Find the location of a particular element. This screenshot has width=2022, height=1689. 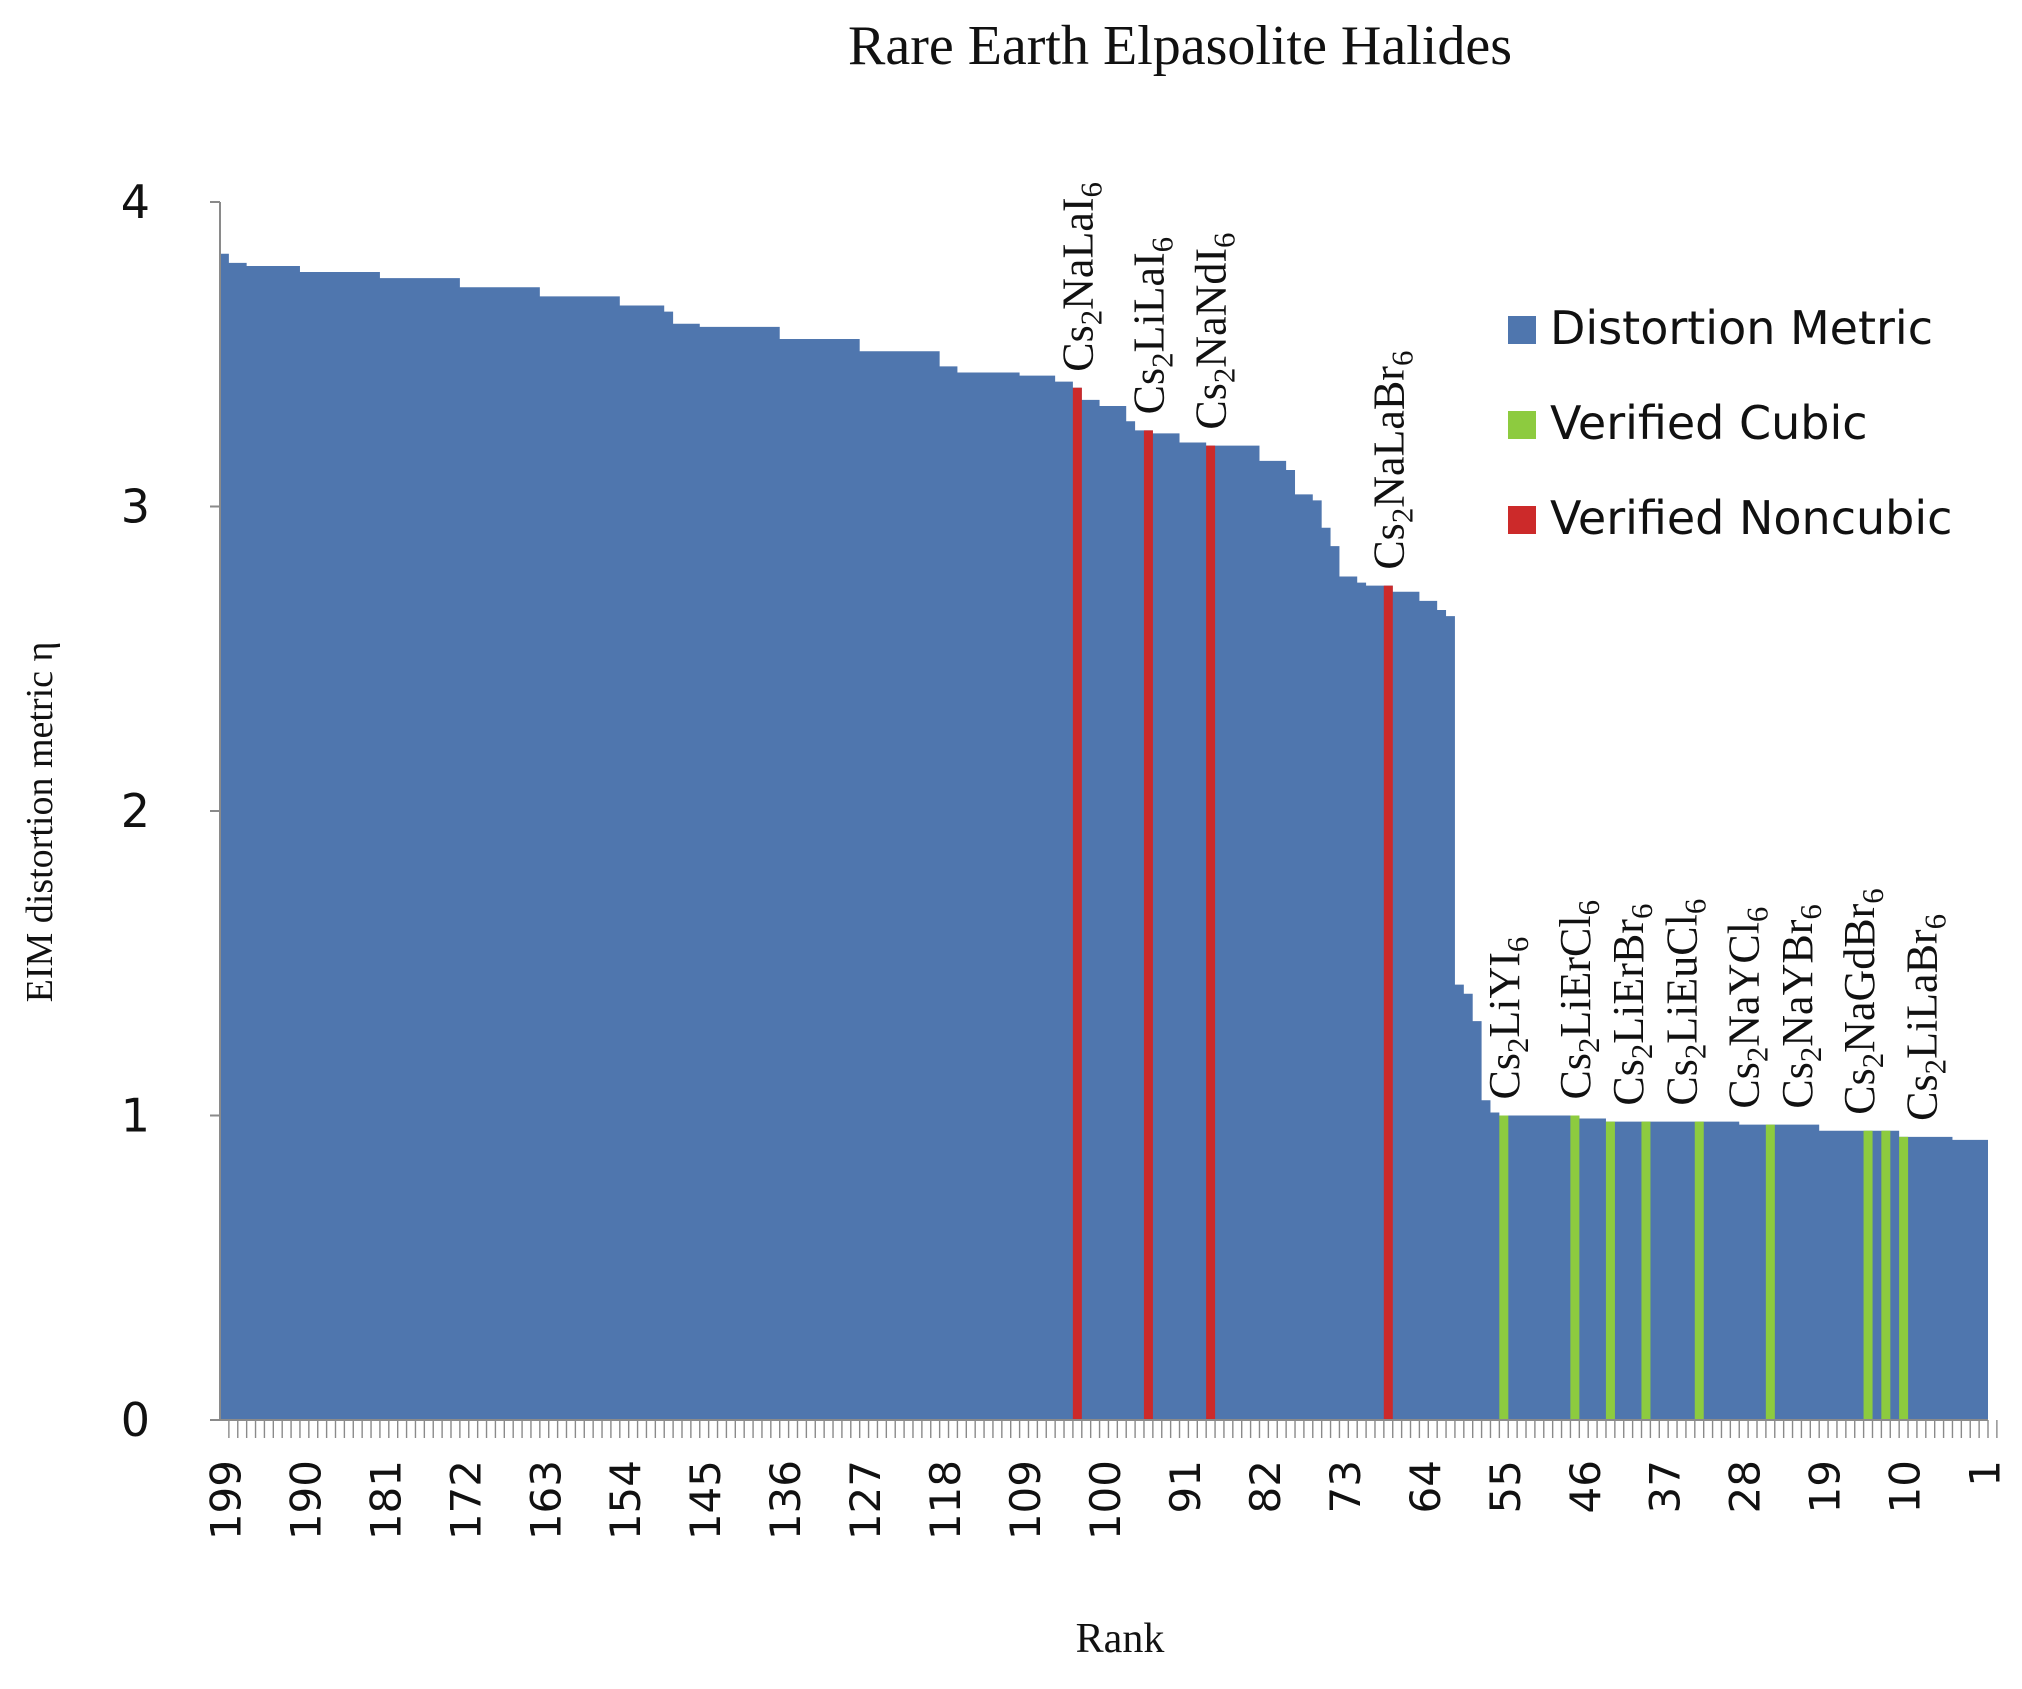

x-tick-label: 28 is located at coordinates (1745, 1486).